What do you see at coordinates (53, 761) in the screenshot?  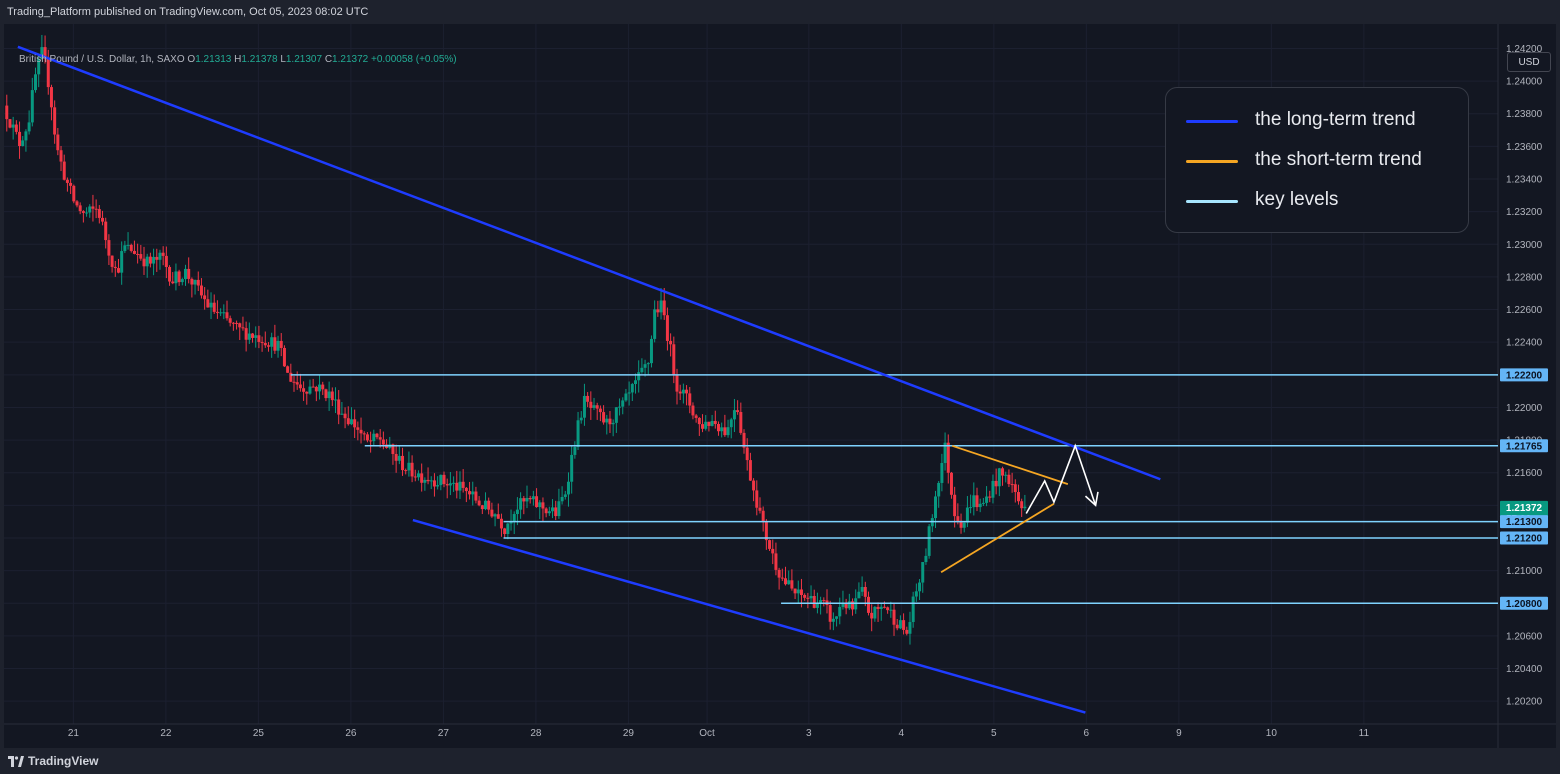 I see `tradingview-logo: TradingView` at bounding box center [53, 761].